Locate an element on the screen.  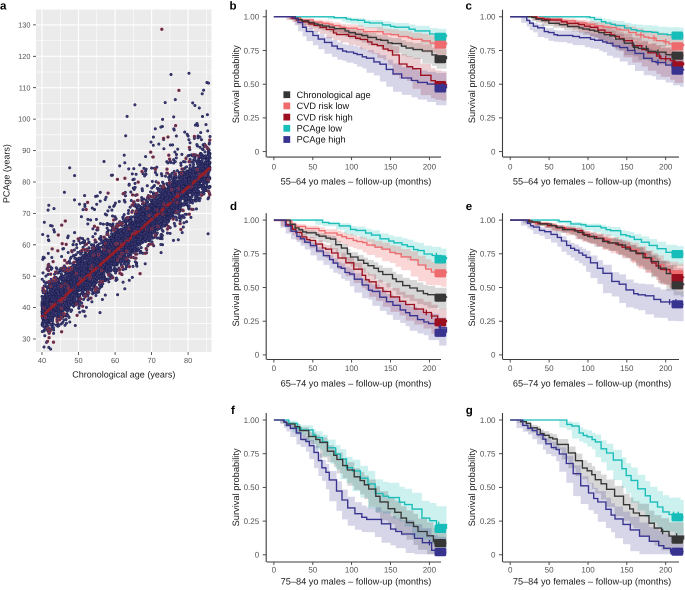
svg-text: 30 is located at coordinates (26, 339).